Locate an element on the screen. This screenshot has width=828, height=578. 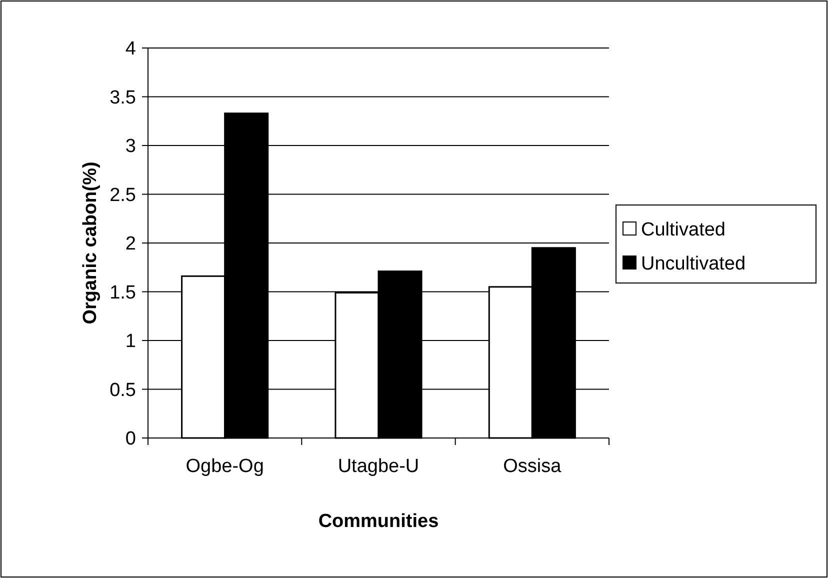
y-tick-label: 1.5 is located at coordinates (123, 293).